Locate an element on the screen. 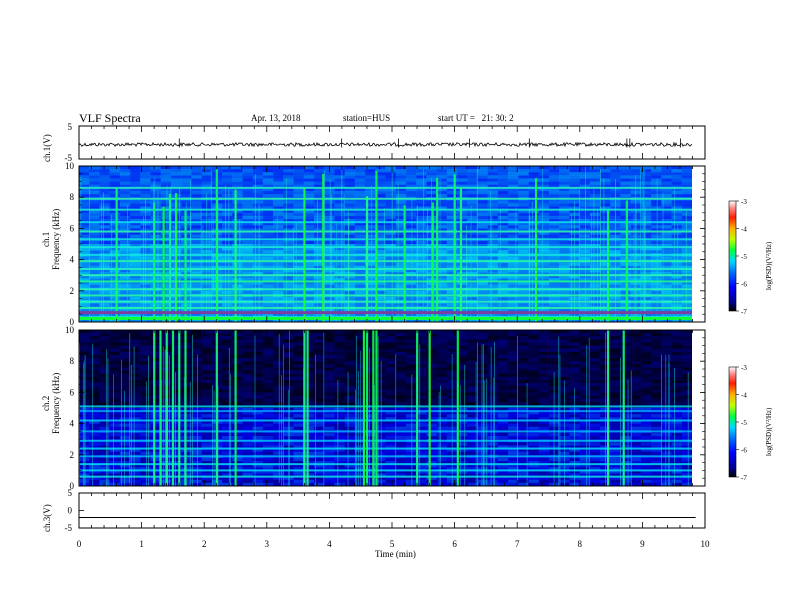 This screenshot has width=792, height=612. ch1-spectrogram-band is located at coordinates (385, 222).